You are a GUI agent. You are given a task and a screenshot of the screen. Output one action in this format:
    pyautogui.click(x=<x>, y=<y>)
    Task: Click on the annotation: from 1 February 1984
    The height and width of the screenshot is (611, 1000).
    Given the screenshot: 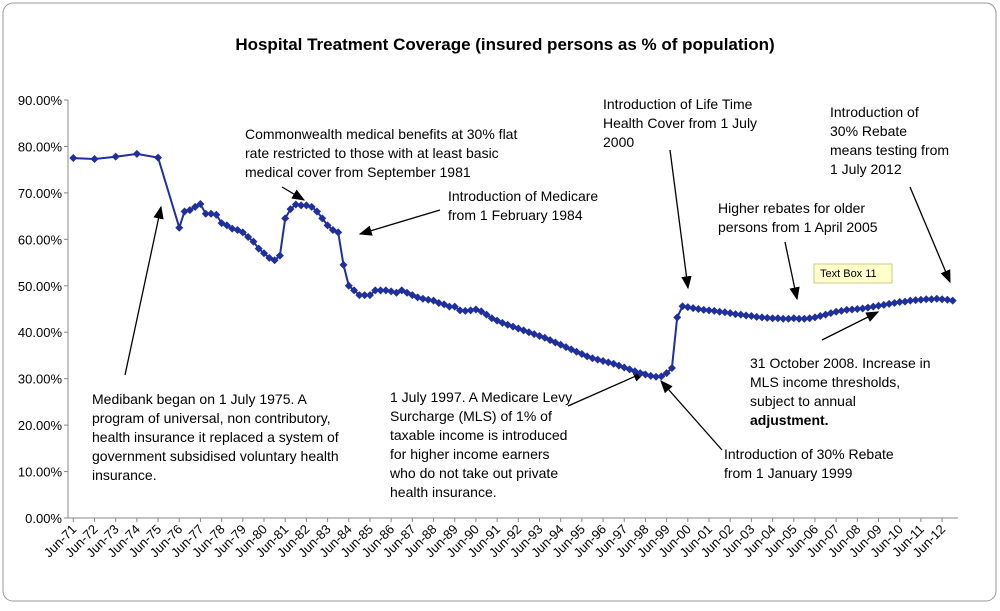 What is the action you would take?
    pyautogui.click(x=515, y=215)
    